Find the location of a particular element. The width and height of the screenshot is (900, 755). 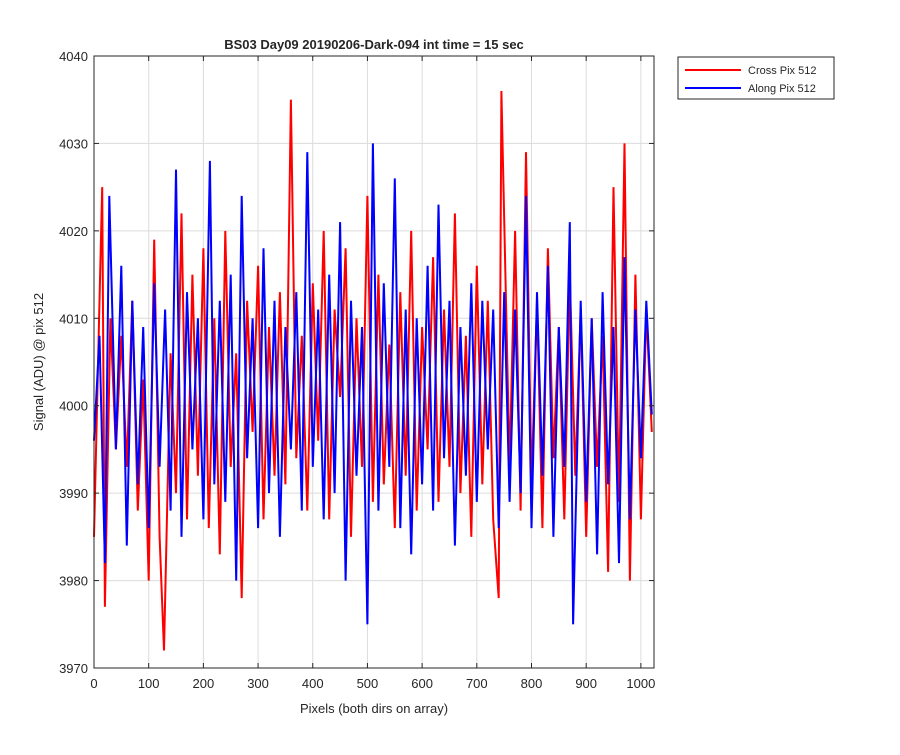

x-tick-label: 0 is located at coordinates (93, 683).